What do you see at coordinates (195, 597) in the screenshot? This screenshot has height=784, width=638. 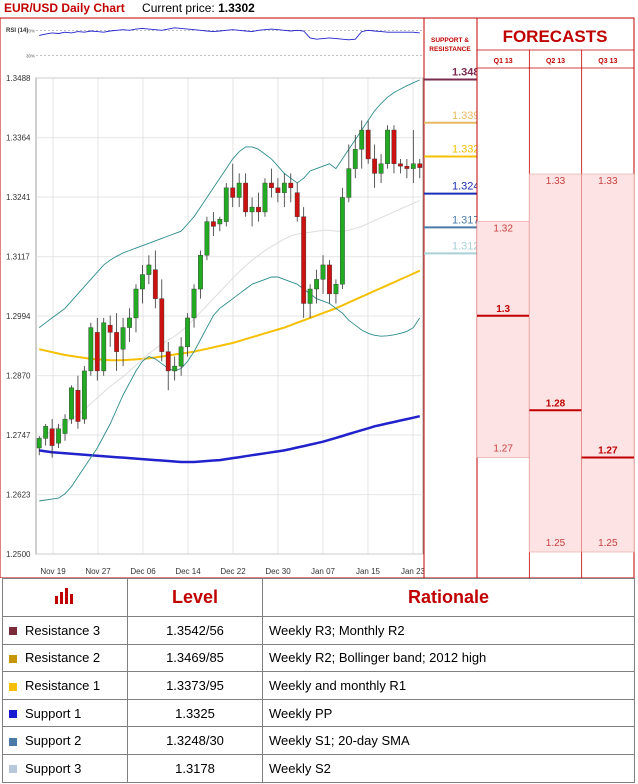 I see `level-header: Level` at bounding box center [195, 597].